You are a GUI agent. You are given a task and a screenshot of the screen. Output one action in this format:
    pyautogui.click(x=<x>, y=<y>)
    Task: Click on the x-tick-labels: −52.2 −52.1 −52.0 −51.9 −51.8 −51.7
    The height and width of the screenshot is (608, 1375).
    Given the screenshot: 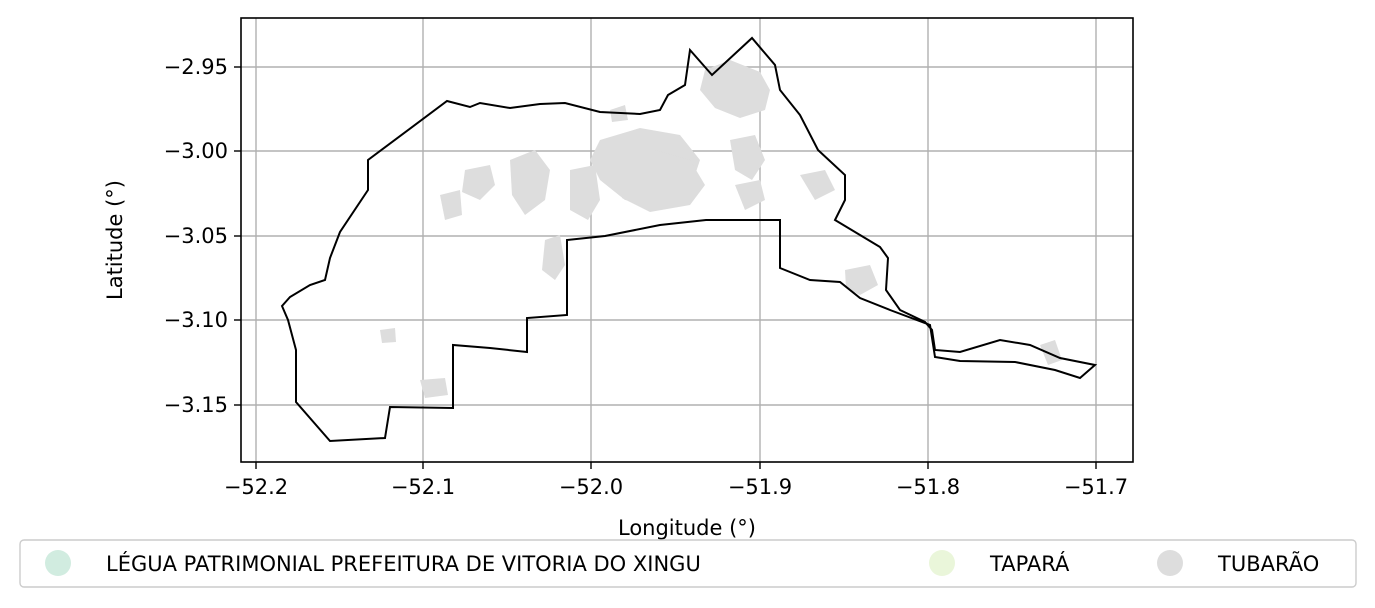 What is the action you would take?
    pyautogui.click(x=676, y=487)
    